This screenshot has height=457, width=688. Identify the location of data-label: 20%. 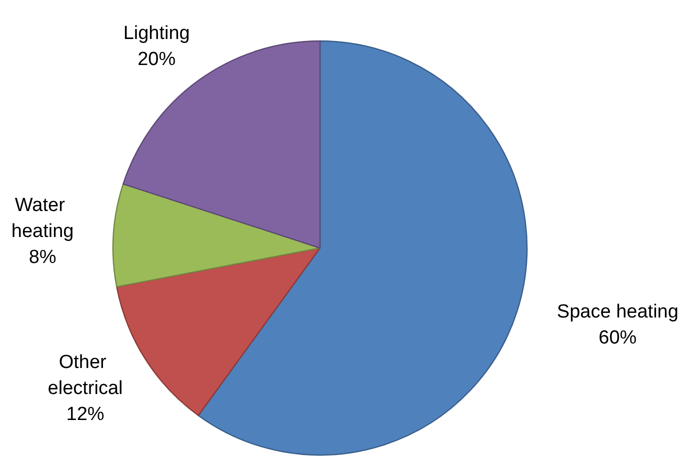
(157, 59).